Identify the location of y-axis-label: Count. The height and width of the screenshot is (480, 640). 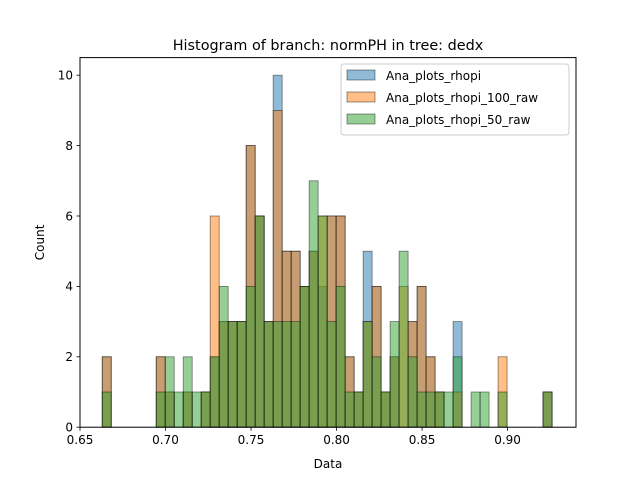
(40, 242).